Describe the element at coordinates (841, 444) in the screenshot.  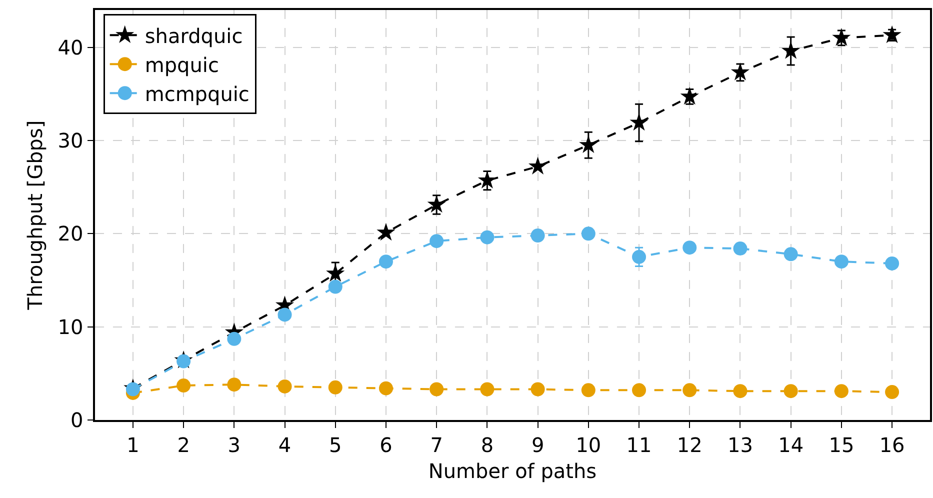
I see `x-tick-label: 15` at that location.